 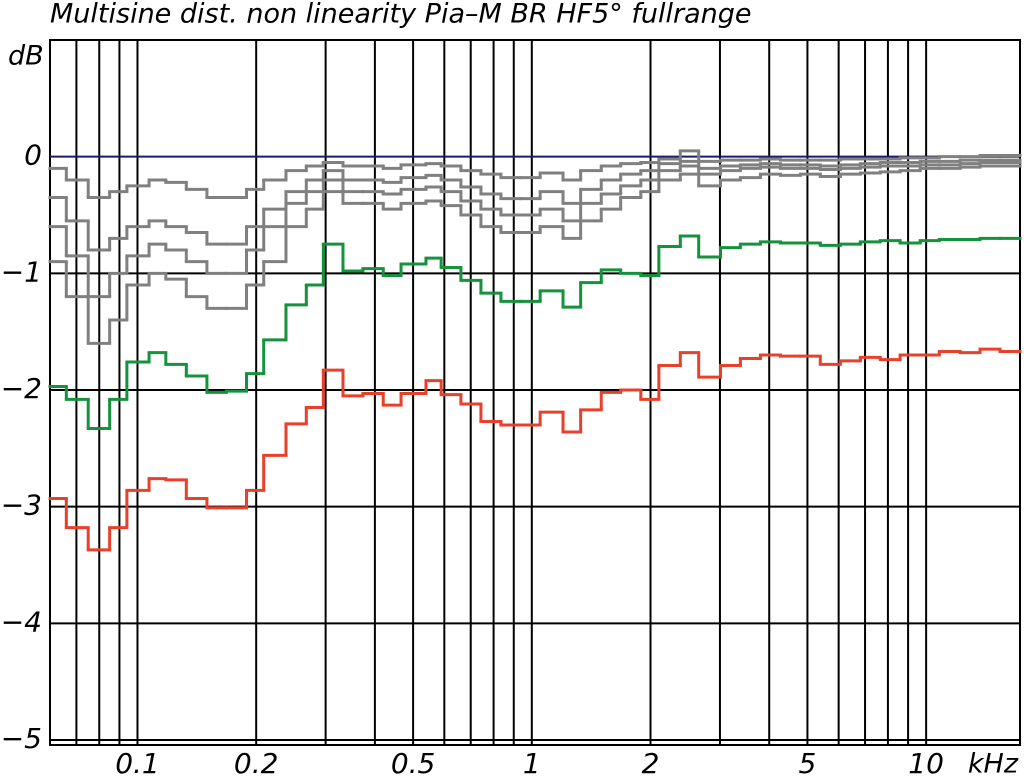 I want to click on x-tick-label: 5, so click(x=808, y=762).